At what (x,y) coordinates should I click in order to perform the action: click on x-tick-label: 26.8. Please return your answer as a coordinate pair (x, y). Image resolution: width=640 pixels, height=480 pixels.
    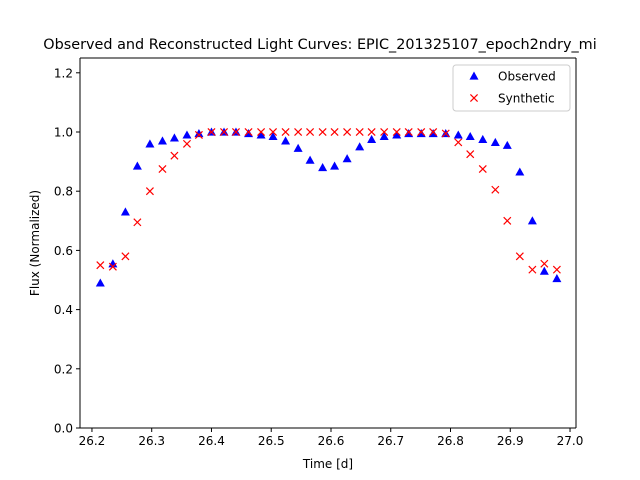
    Looking at the image, I should click on (450, 441).